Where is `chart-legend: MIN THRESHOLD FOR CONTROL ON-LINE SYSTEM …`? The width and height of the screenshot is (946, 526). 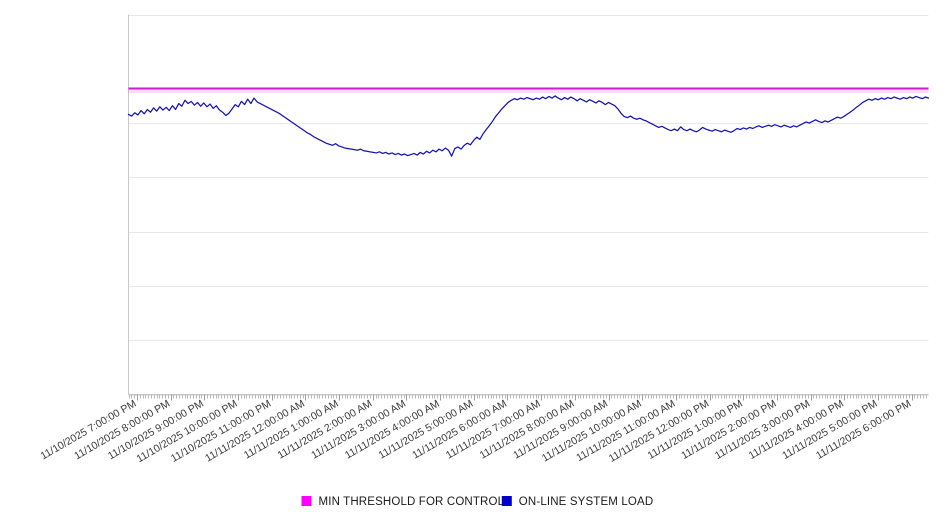 chart-legend: MIN THRESHOLD FOR CONTROL ON-LINE SYSTEM … is located at coordinates (477, 502).